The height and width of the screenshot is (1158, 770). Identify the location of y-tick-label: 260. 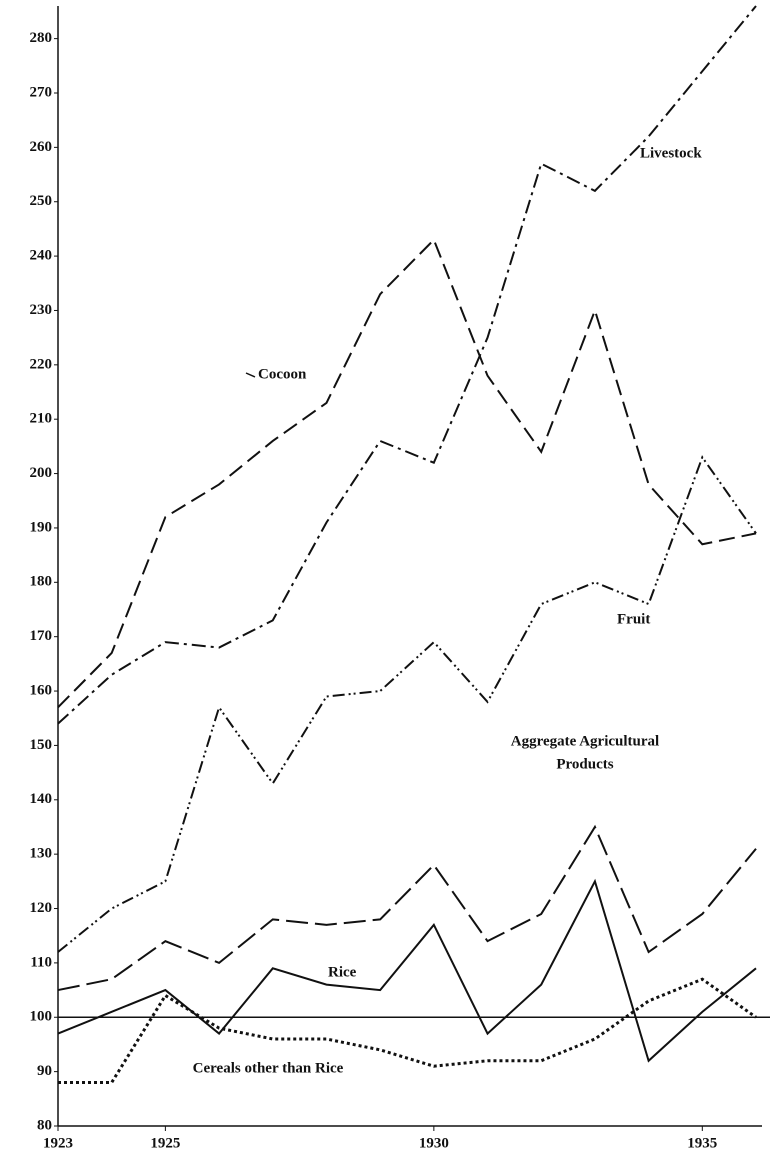
(41, 147).